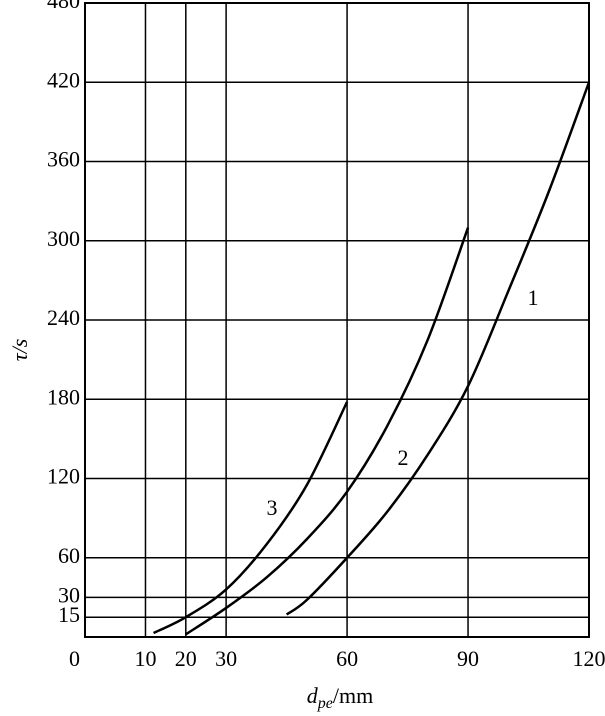 The height and width of the screenshot is (716, 605). I want to click on y-tick-label: 480, so click(63, 6).